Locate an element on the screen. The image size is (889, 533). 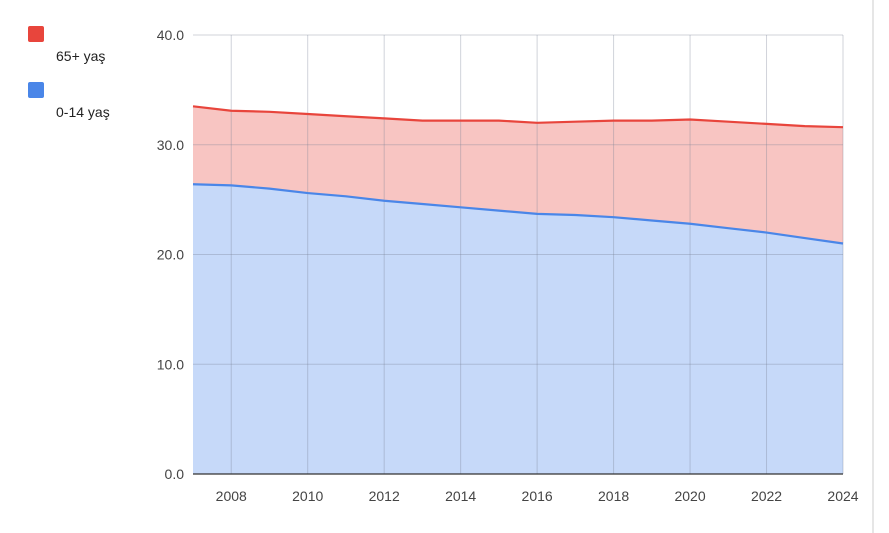
x-tick-label: 2012 is located at coordinates (384, 496).